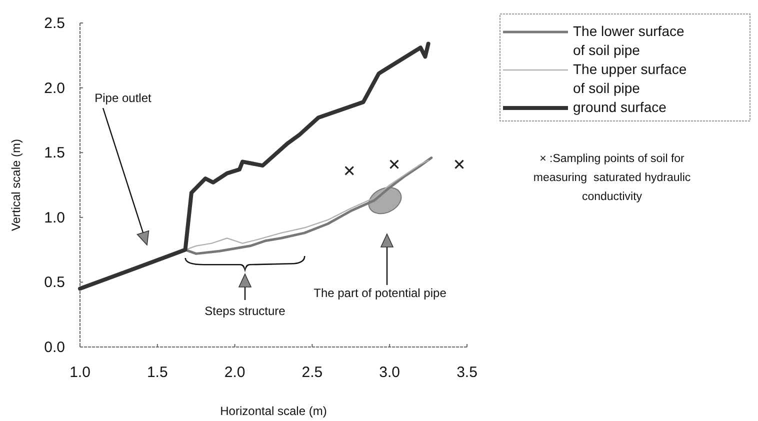 The height and width of the screenshot is (421, 758). What do you see at coordinates (54, 153) in the screenshot?
I see `y-tick-label: 1.5` at bounding box center [54, 153].